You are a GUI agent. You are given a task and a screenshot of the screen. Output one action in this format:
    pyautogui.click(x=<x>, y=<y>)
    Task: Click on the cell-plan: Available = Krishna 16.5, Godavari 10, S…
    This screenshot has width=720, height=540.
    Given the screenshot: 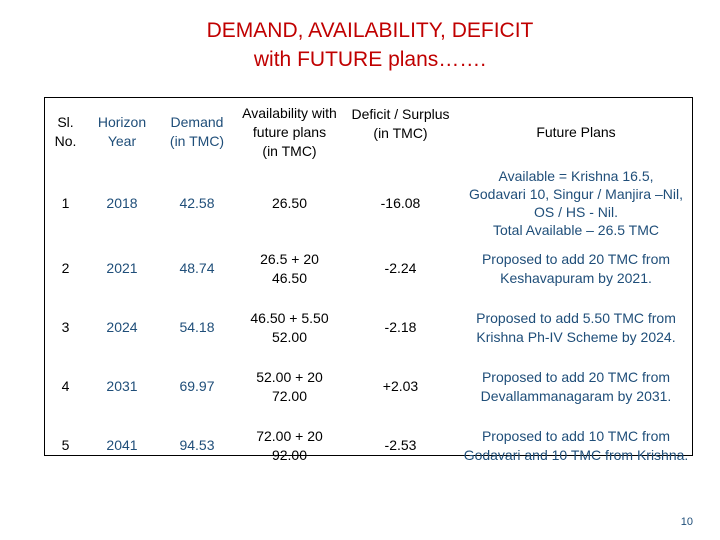 What is the action you would take?
    pyautogui.click(x=576, y=203)
    